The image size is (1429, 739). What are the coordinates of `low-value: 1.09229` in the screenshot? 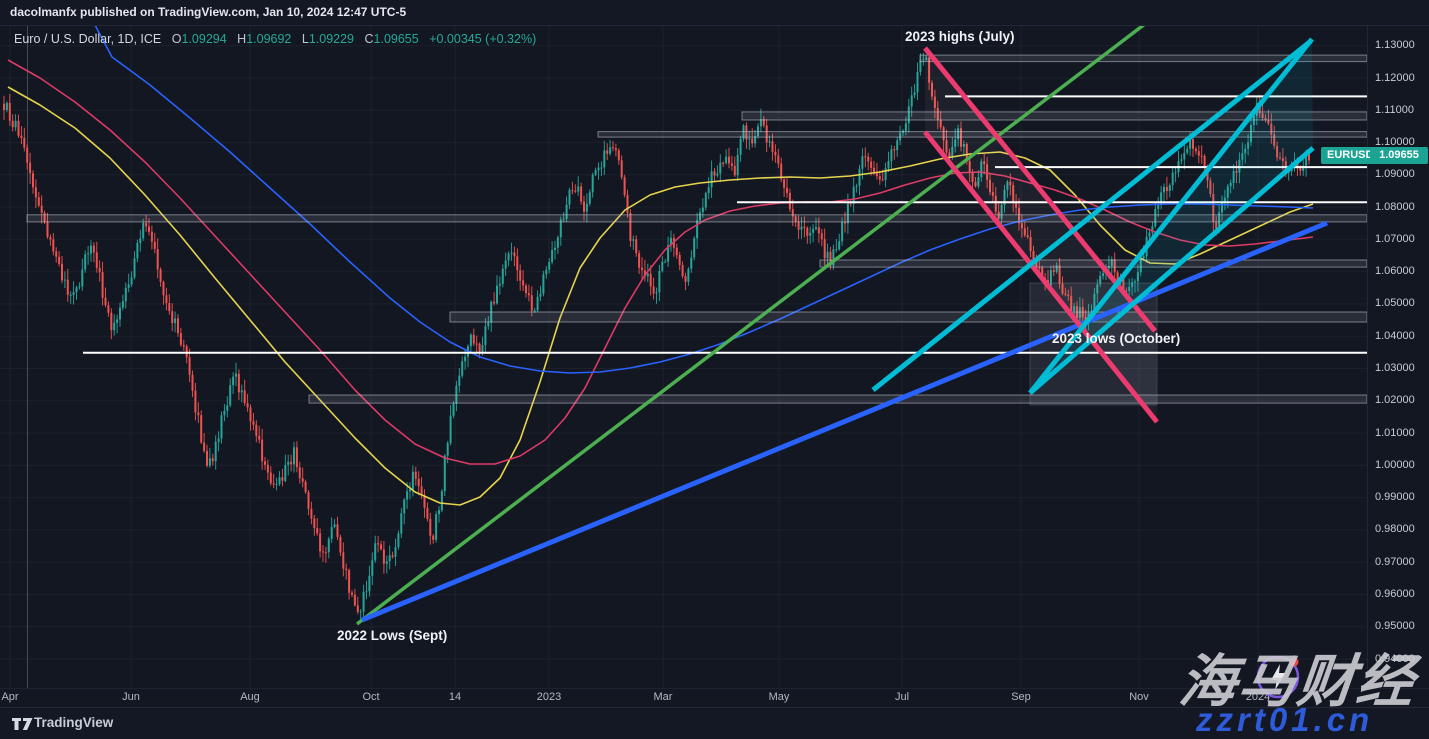 It's located at (331, 39).